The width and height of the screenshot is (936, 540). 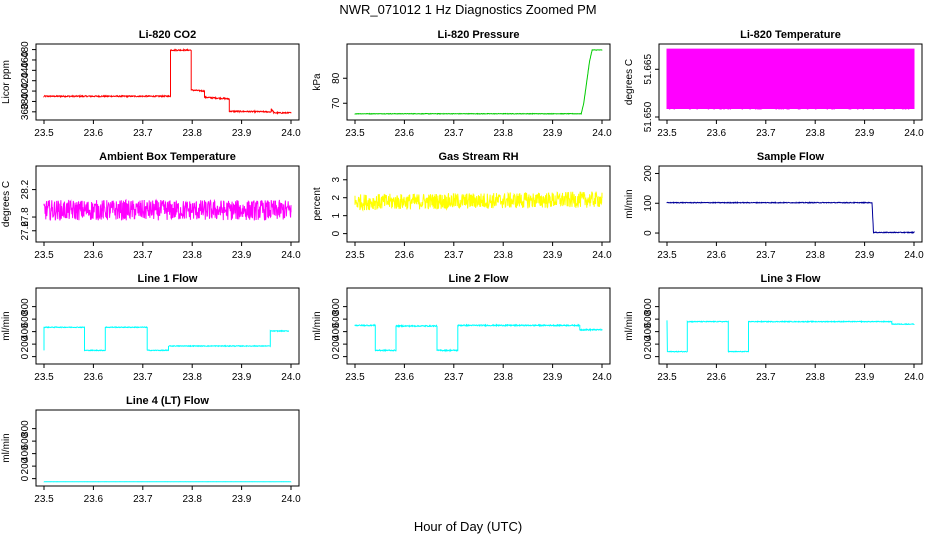 I want to click on y-tick-label: 27.8, so click(x=25, y=217).